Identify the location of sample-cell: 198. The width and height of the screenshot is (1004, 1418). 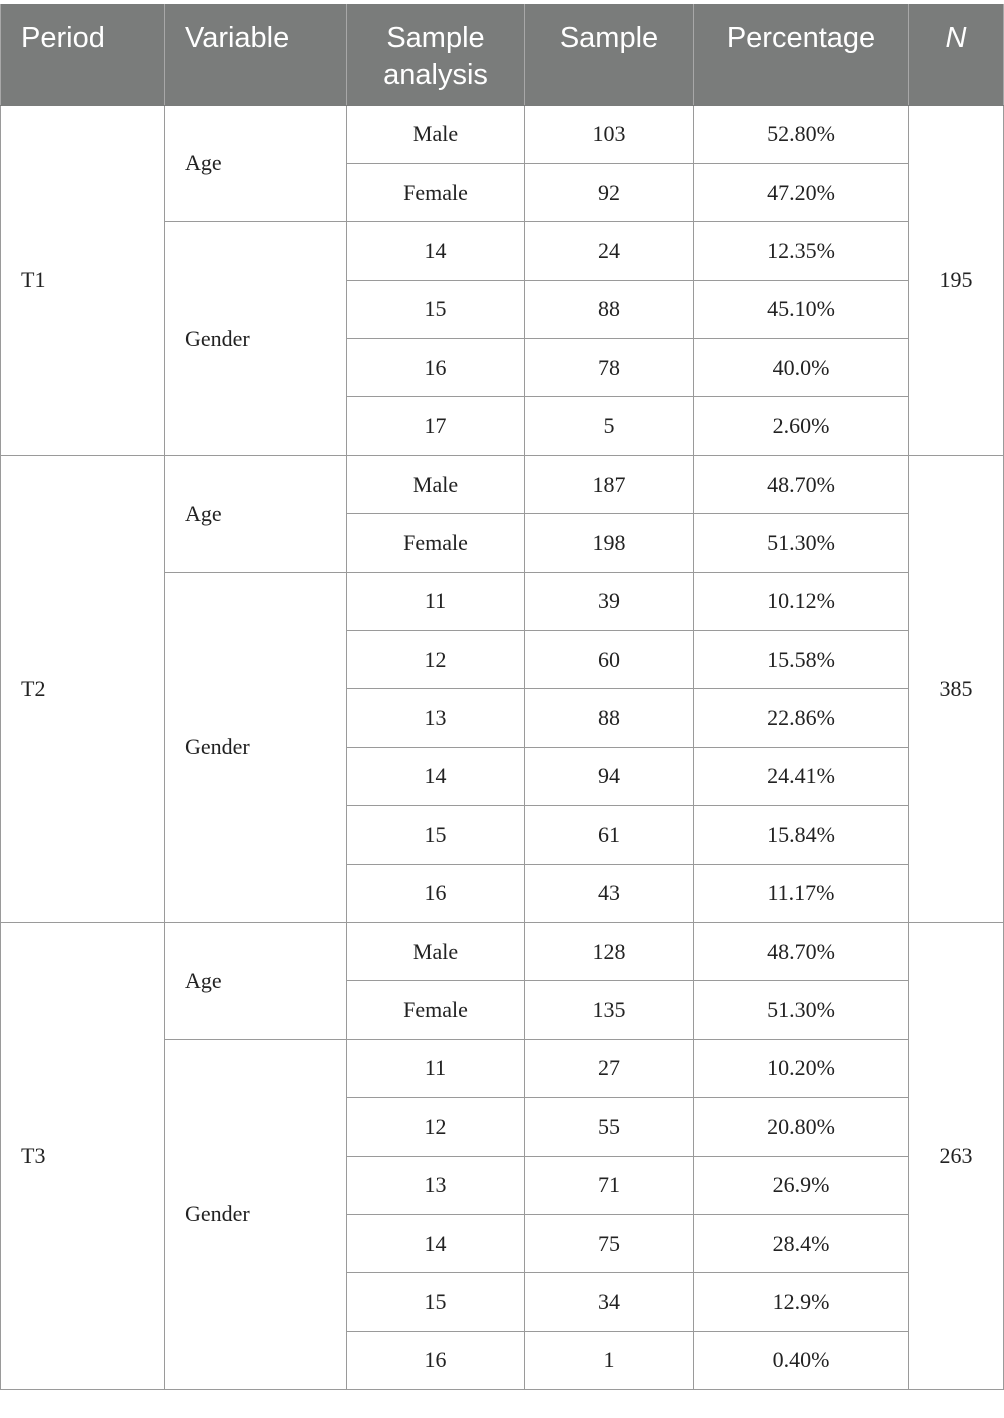
(609, 543).